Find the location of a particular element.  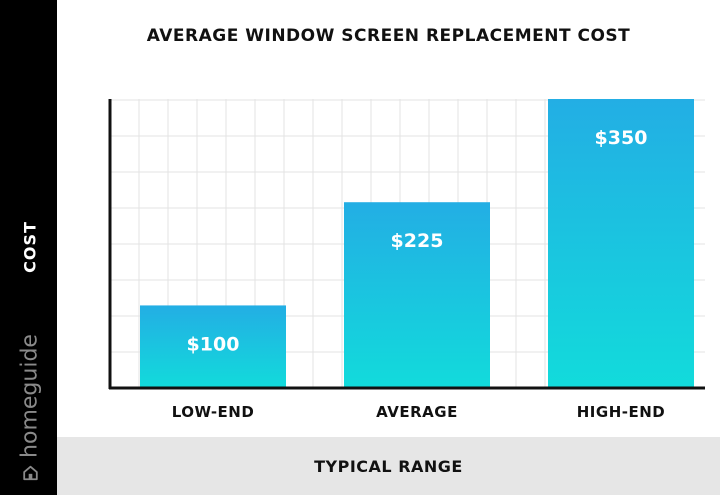

sidebar-strip: COST homeguide is located at coordinates (28, 247).